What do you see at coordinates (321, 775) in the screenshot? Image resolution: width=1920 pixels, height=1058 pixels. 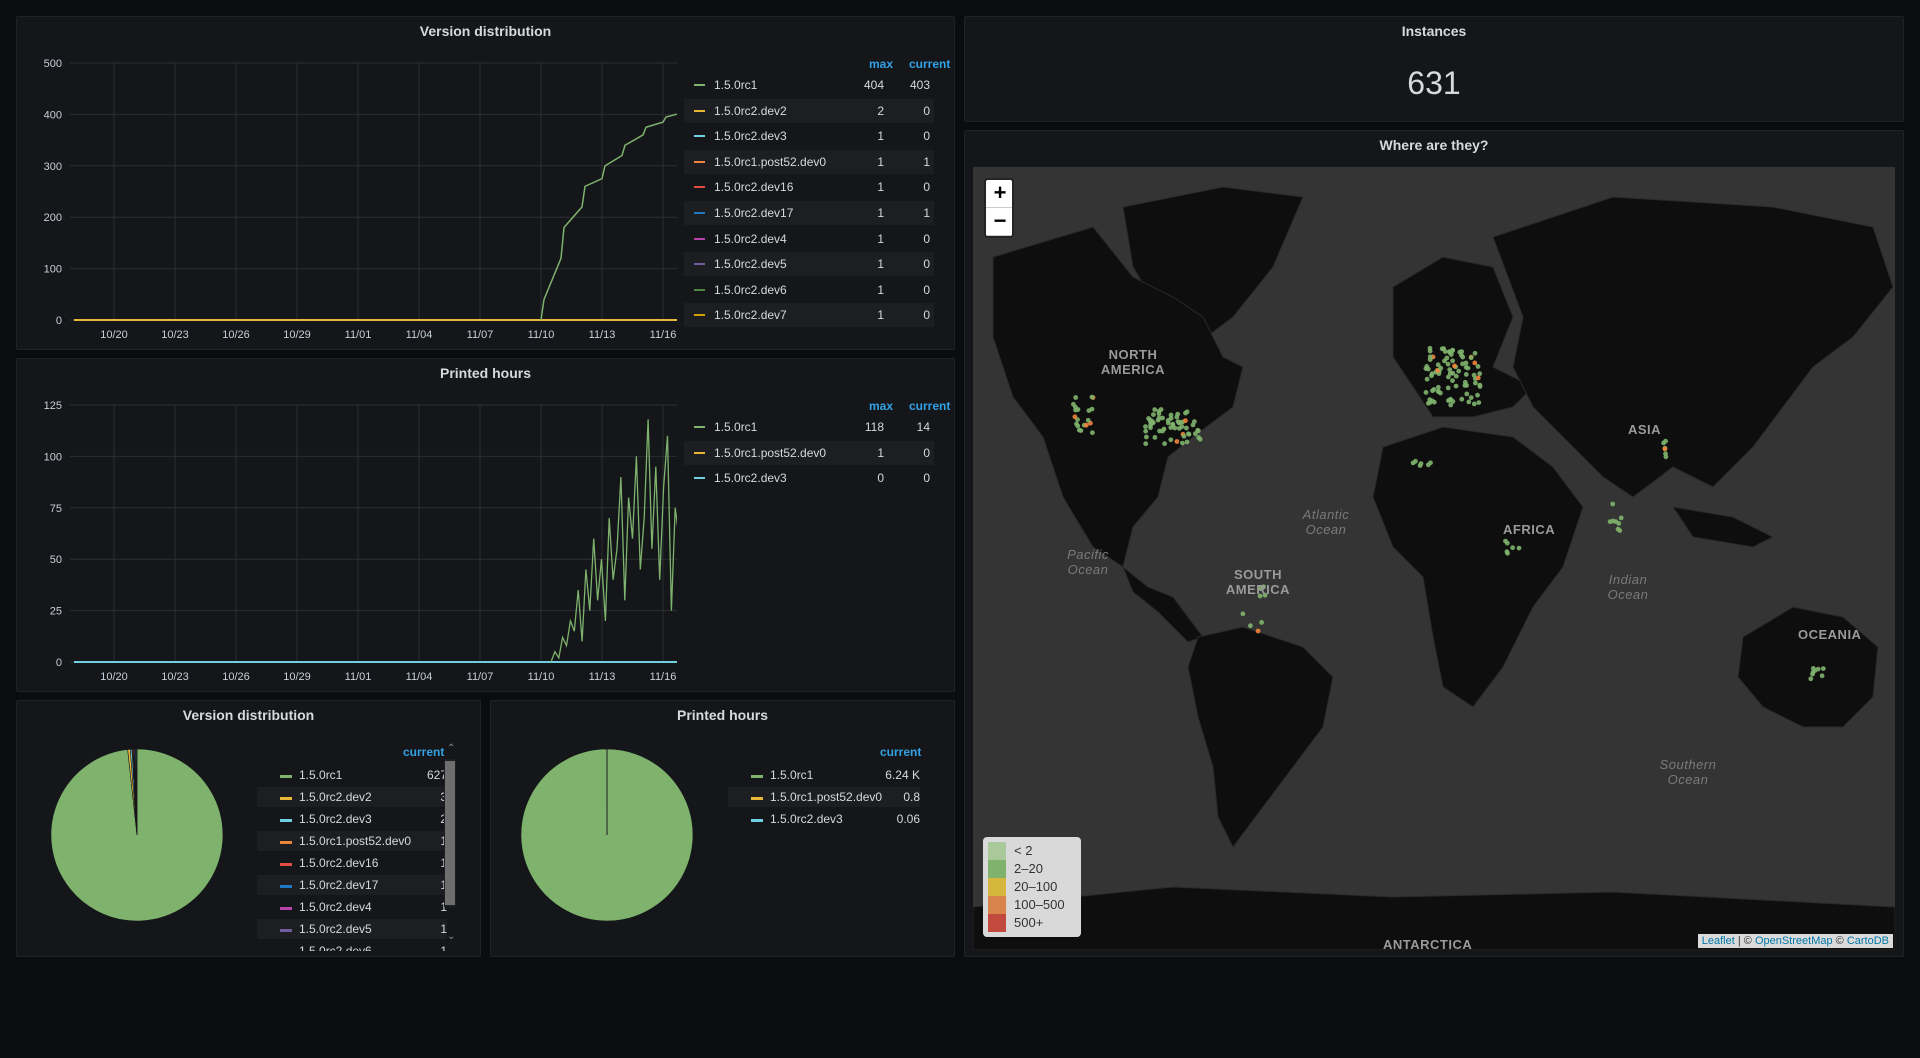 I see `series-name: 1.5.0rc1` at bounding box center [321, 775].